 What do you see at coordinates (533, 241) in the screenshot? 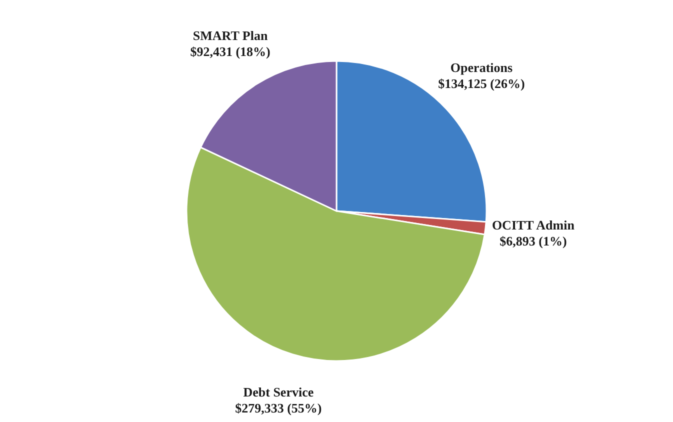
I see `data-label: $6,893 (1%)` at bounding box center [533, 241].